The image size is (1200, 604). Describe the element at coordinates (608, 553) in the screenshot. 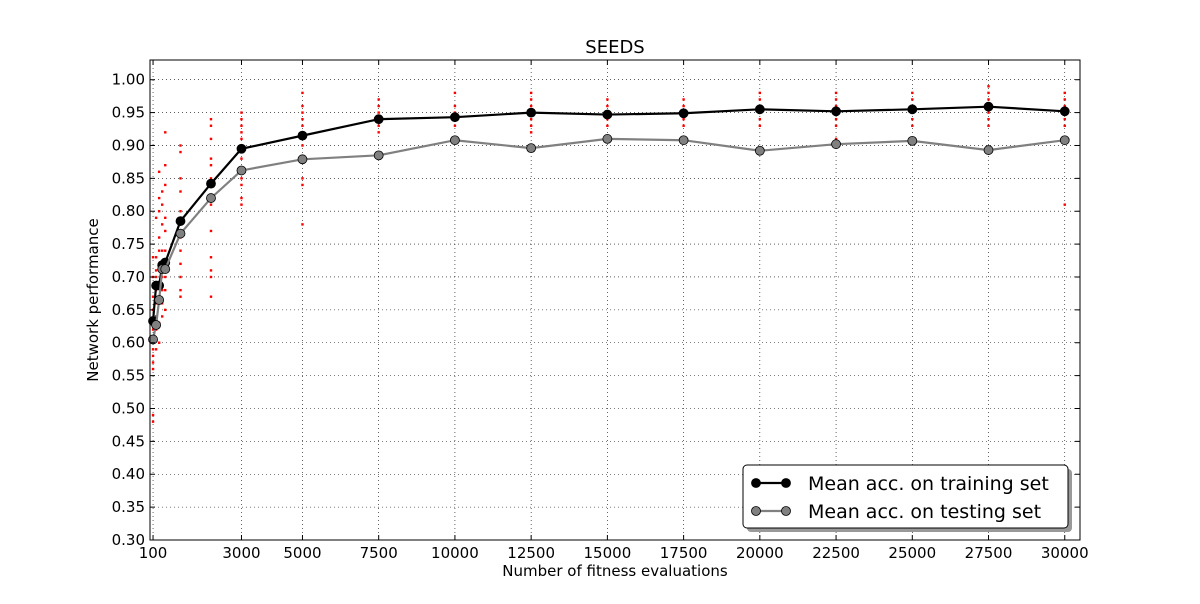

I see `x-tick-label: 15000` at that location.